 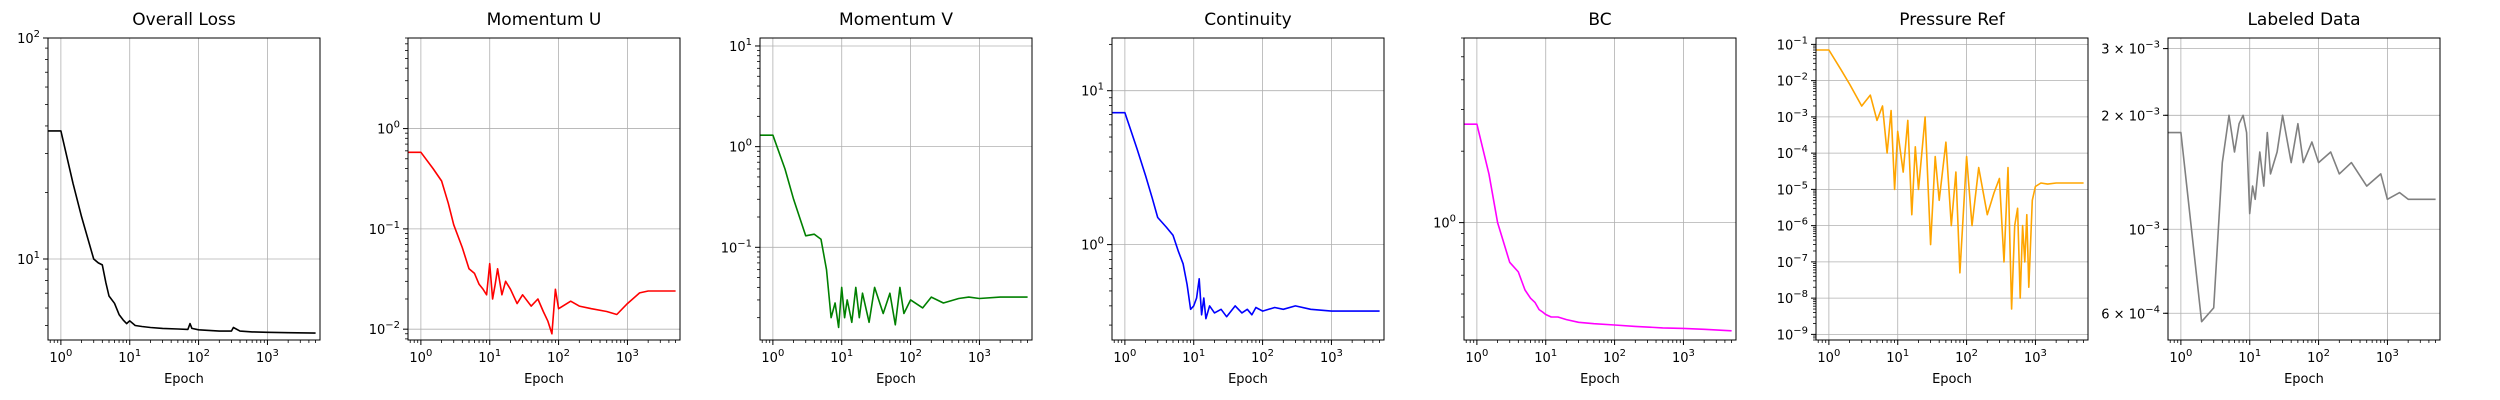 What do you see at coordinates (2130, 49) in the screenshot?
I see `y-tick-label: 3 × 10⁻³` at bounding box center [2130, 49].